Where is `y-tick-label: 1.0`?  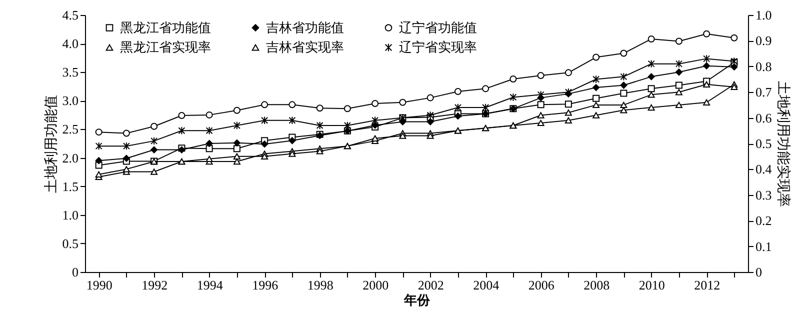 y-tick-label: 1.0 is located at coordinates (70, 214).